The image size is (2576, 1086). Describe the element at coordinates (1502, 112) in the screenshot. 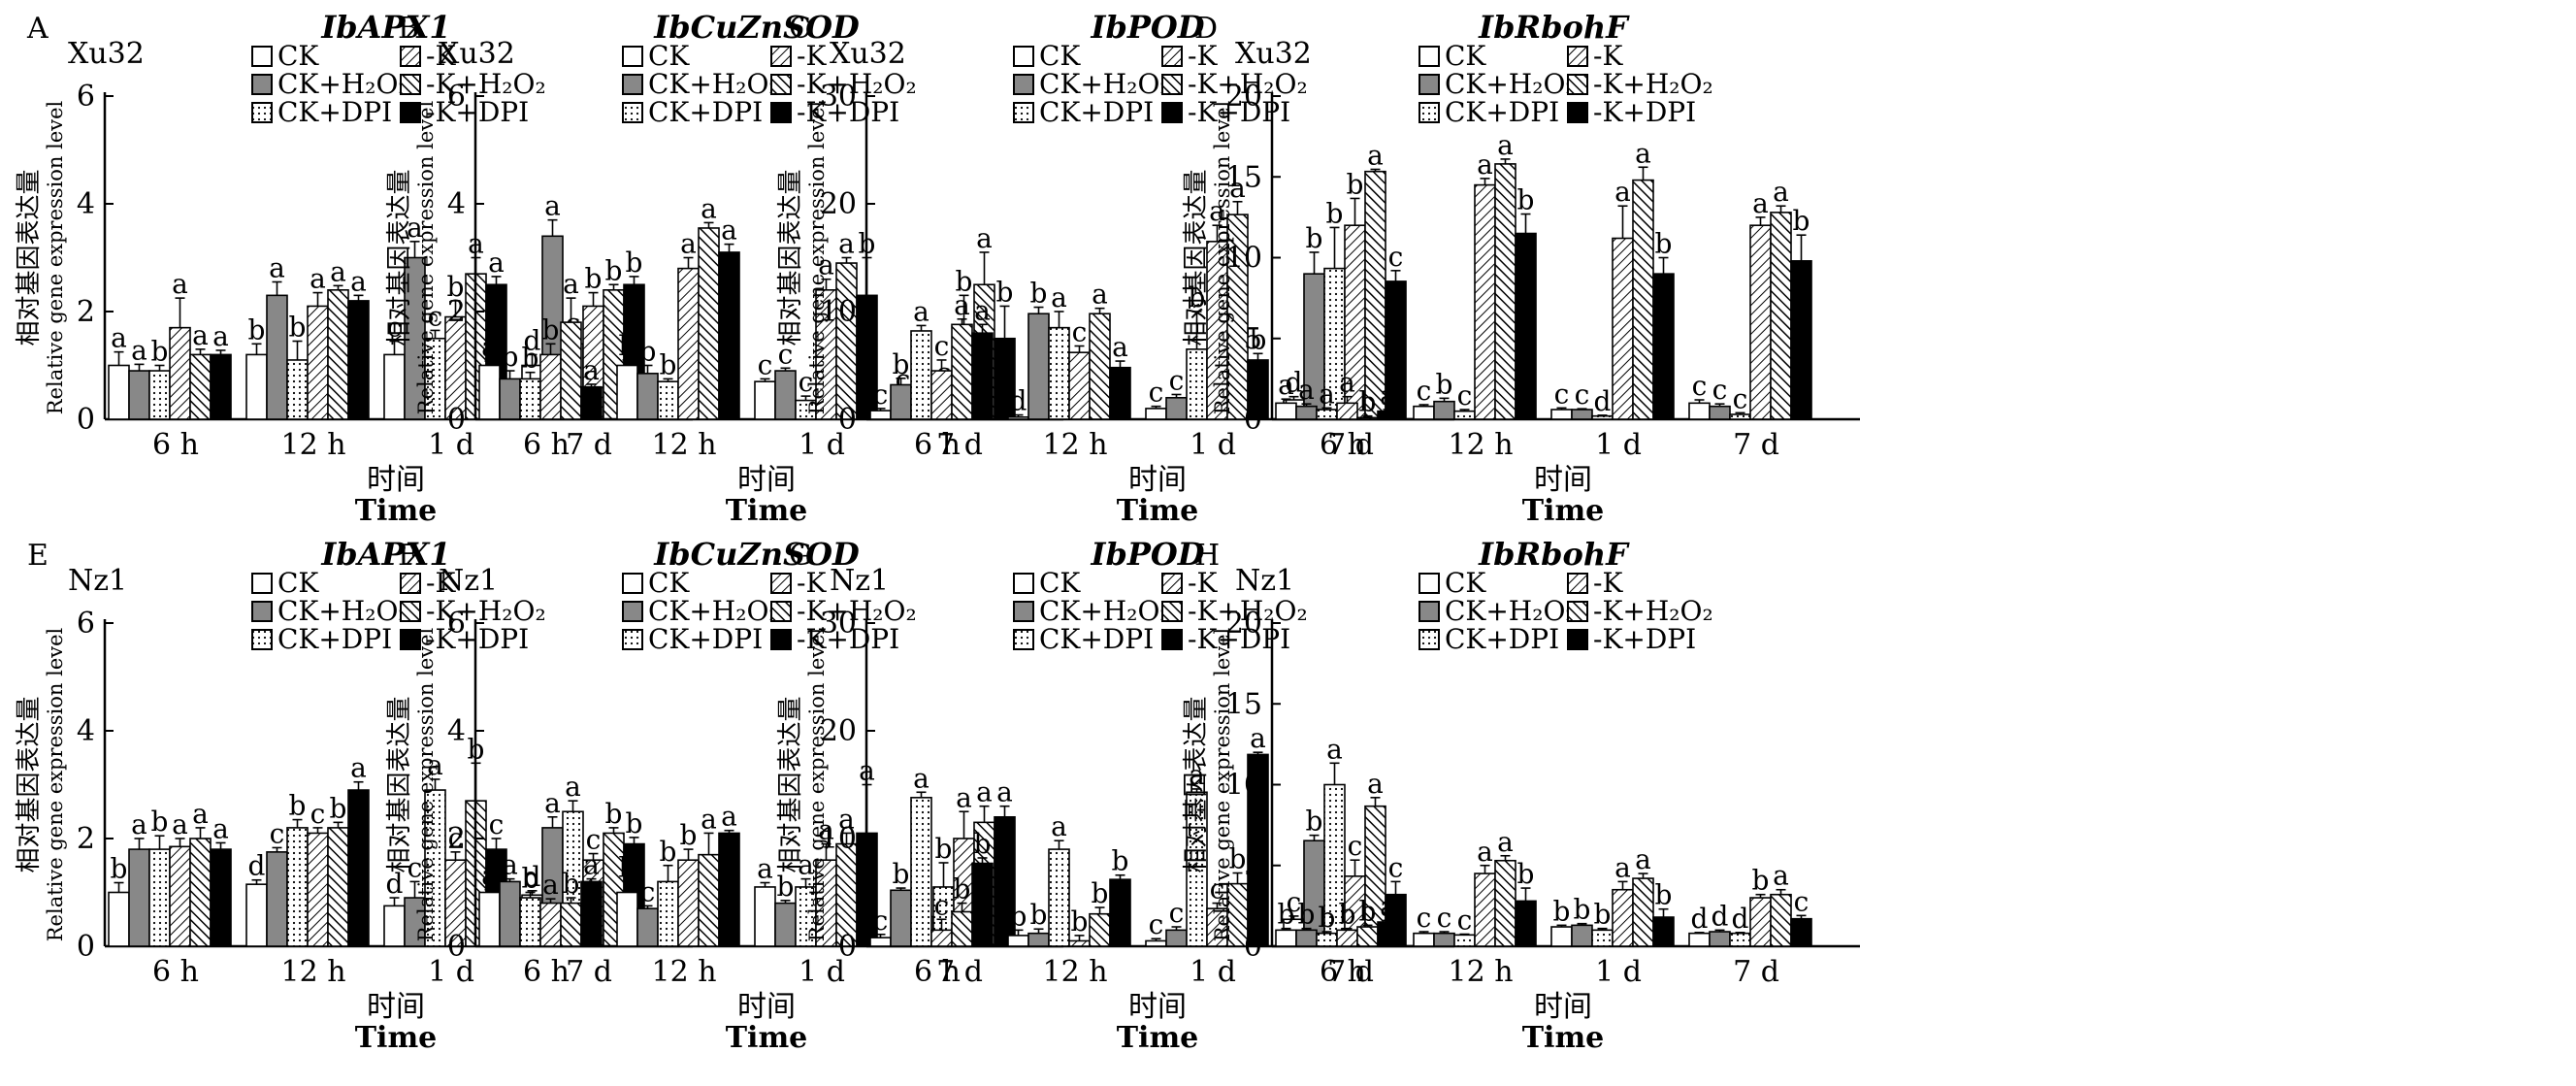

I see `legend-label: CK+DPI` at that location.